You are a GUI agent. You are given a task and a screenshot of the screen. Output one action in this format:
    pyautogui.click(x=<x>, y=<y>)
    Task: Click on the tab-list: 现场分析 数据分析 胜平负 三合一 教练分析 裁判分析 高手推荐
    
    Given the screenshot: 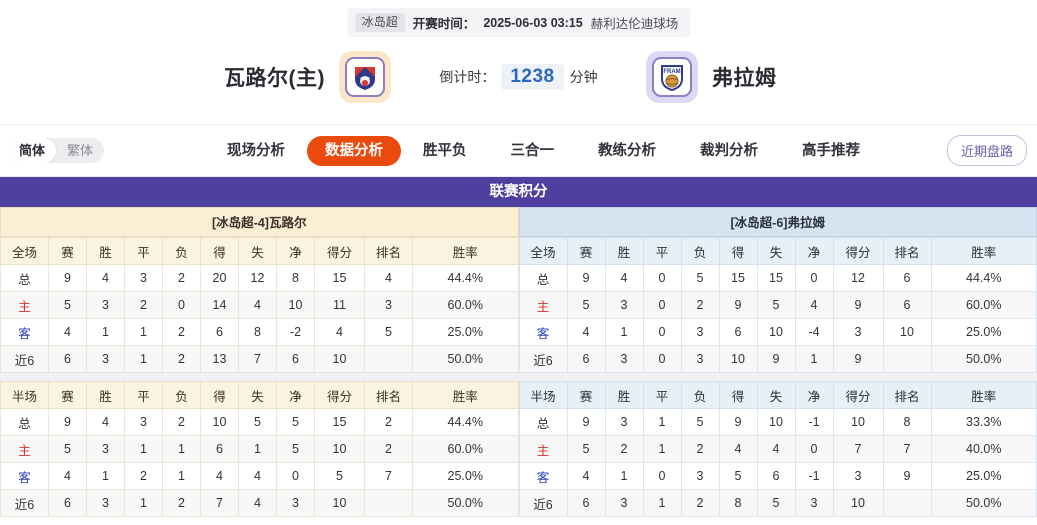 What is the action you would take?
    pyautogui.click(x=543, y=150)
    